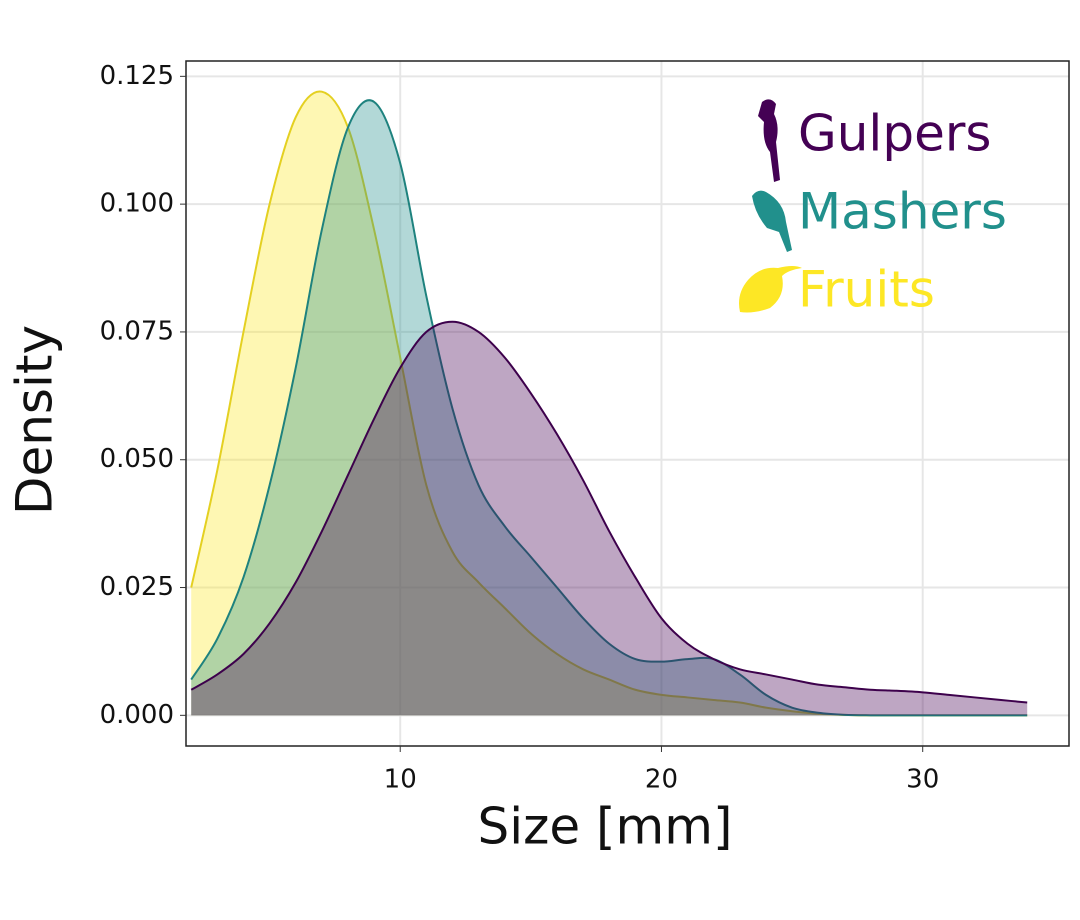  I want to click on x-tick-label: 10, so click(400, 780).